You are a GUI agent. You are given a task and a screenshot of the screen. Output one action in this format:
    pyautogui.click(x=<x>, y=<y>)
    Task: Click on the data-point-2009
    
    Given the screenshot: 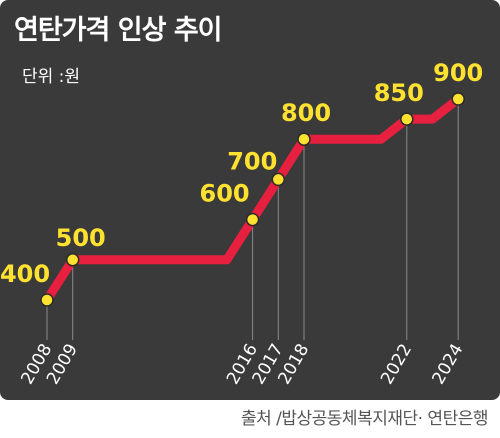 What is the action you would take?
    pyautogui.click(x=72, y=260)
    